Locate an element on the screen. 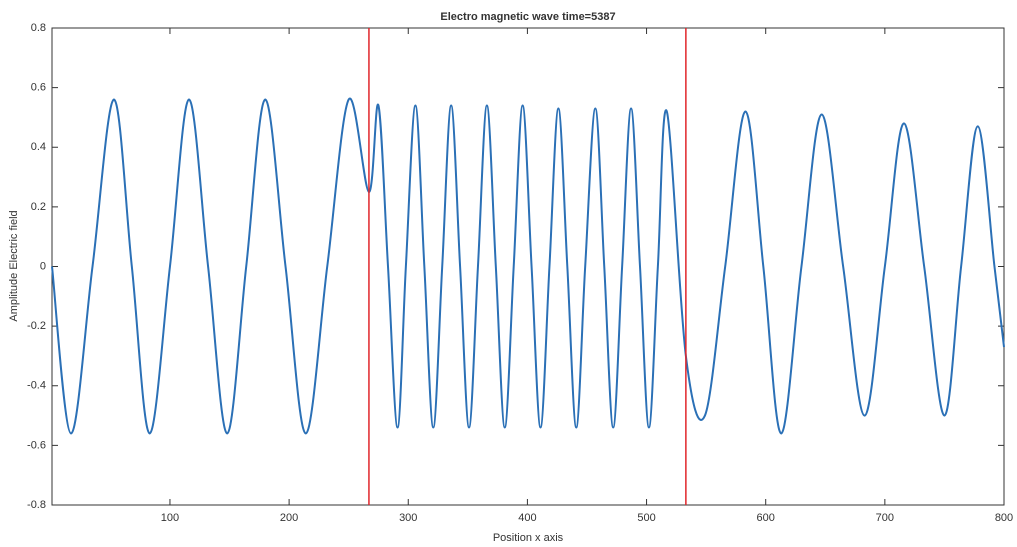  y-tick-label: 0.6 is located at coordinates (38, 88).